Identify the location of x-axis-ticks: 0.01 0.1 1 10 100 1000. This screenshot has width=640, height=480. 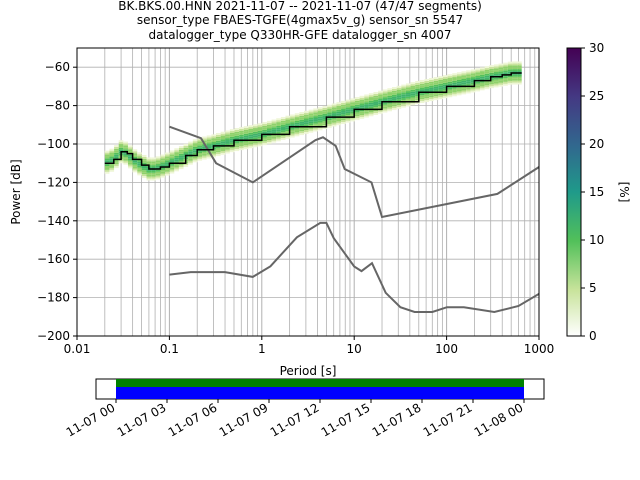
(309, 346).